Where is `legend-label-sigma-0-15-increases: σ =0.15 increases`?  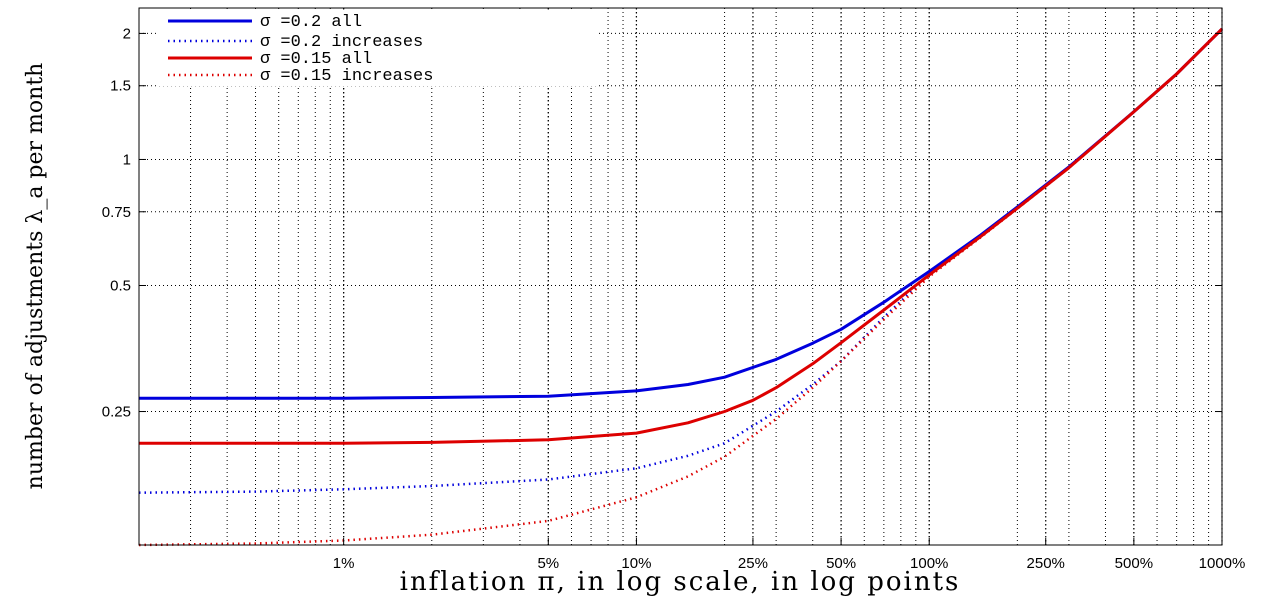 legend-label-sigma-0-15-increases: σ =0.15 increases is located at coordinates (346, 76).